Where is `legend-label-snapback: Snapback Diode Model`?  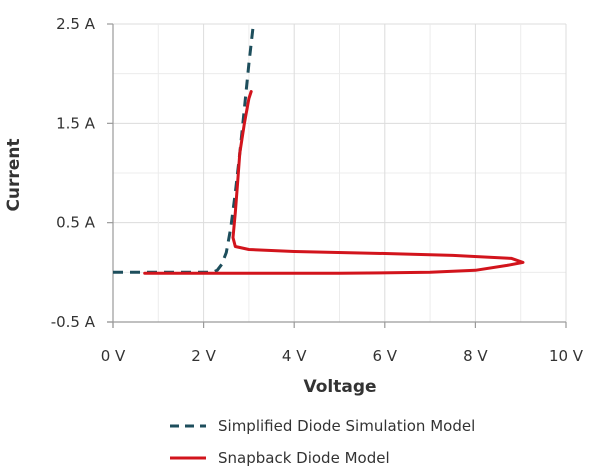
legend-label-snapback: Snapback Diode Model is located at coordinates (304, 458).